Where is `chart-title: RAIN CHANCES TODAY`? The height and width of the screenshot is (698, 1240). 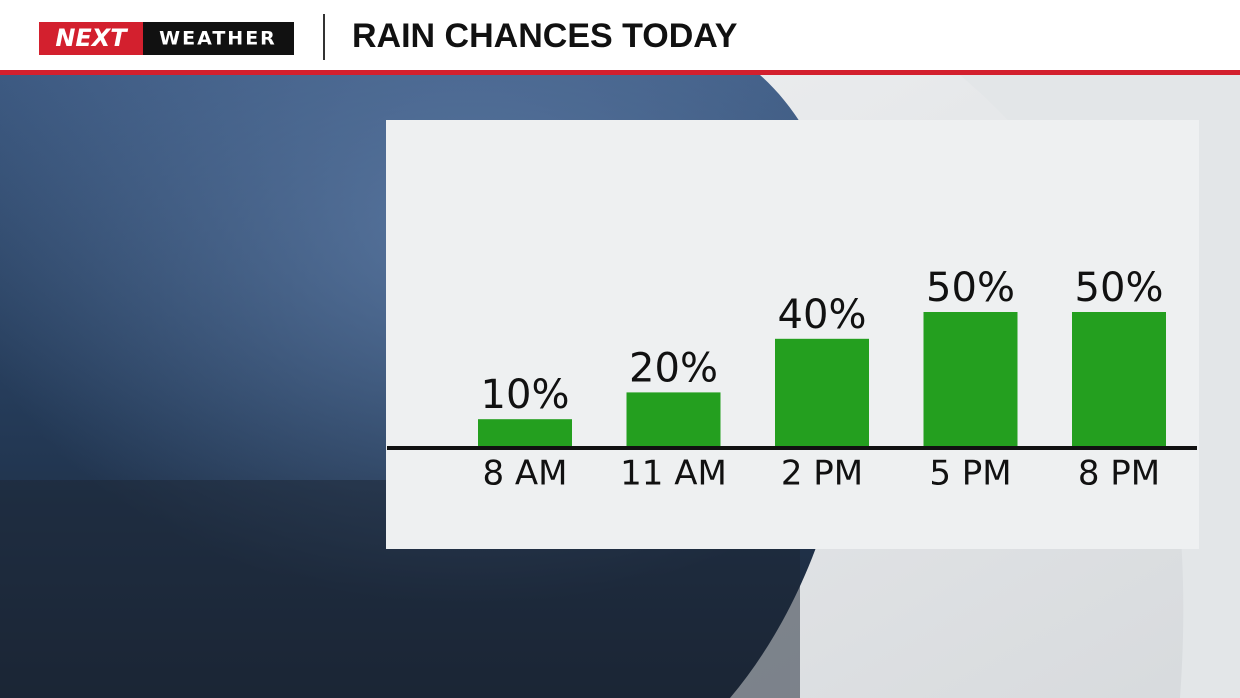 chart-title: RAIN CHANCES TODAY is located at coordinates (545, 36).